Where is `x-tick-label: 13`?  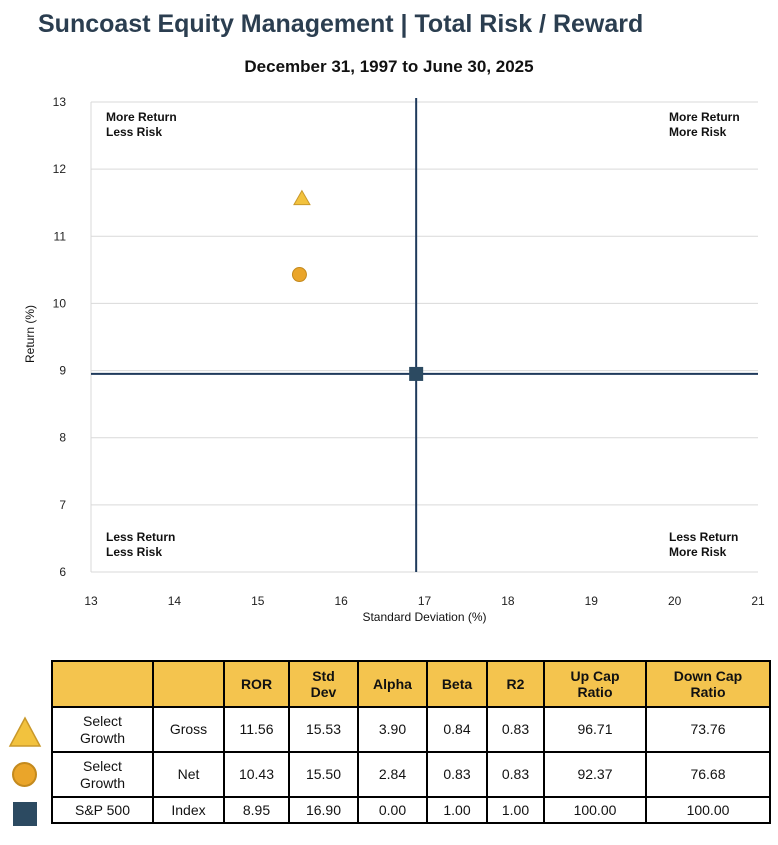
x-tick-label: 13 is located at coordinates (91, 601).